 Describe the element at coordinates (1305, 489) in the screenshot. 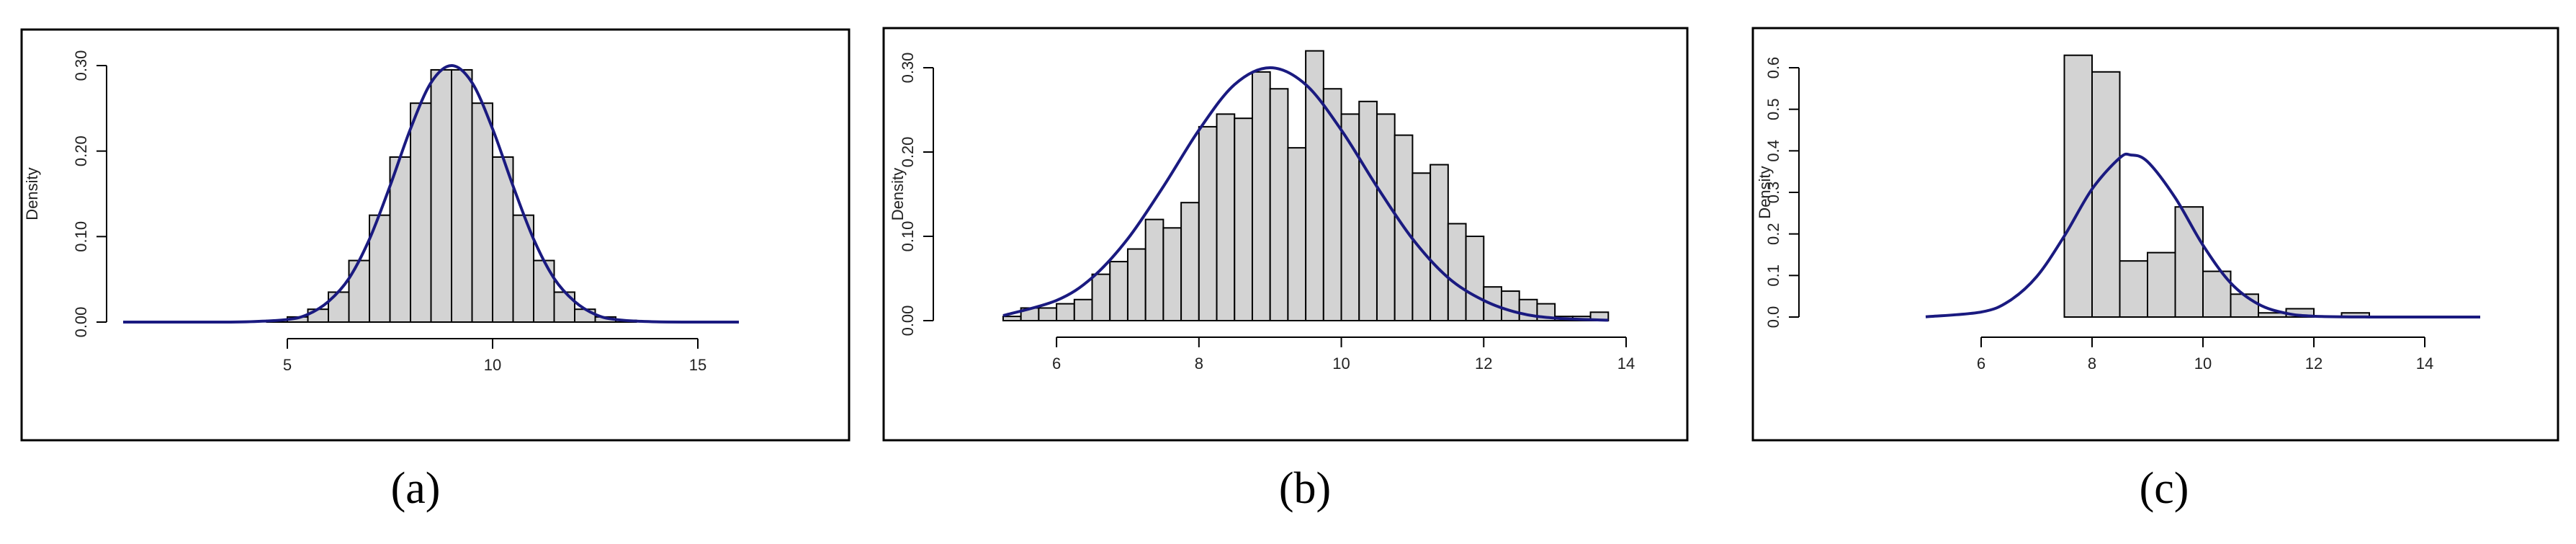

I see `panel-caption: (b)` at that location.